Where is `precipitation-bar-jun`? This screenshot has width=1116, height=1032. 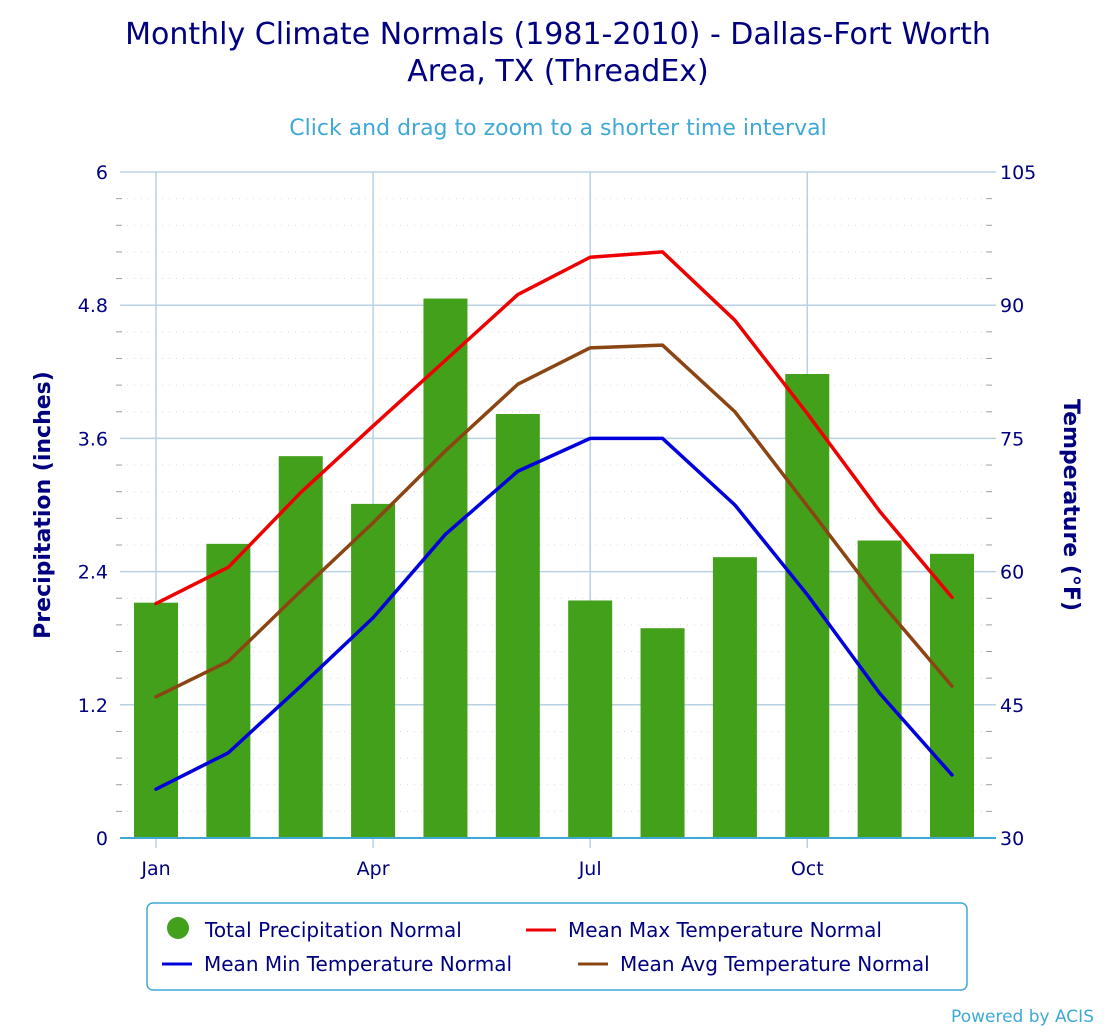
precipitation-bar-jun is located at coordinates (517, 625).